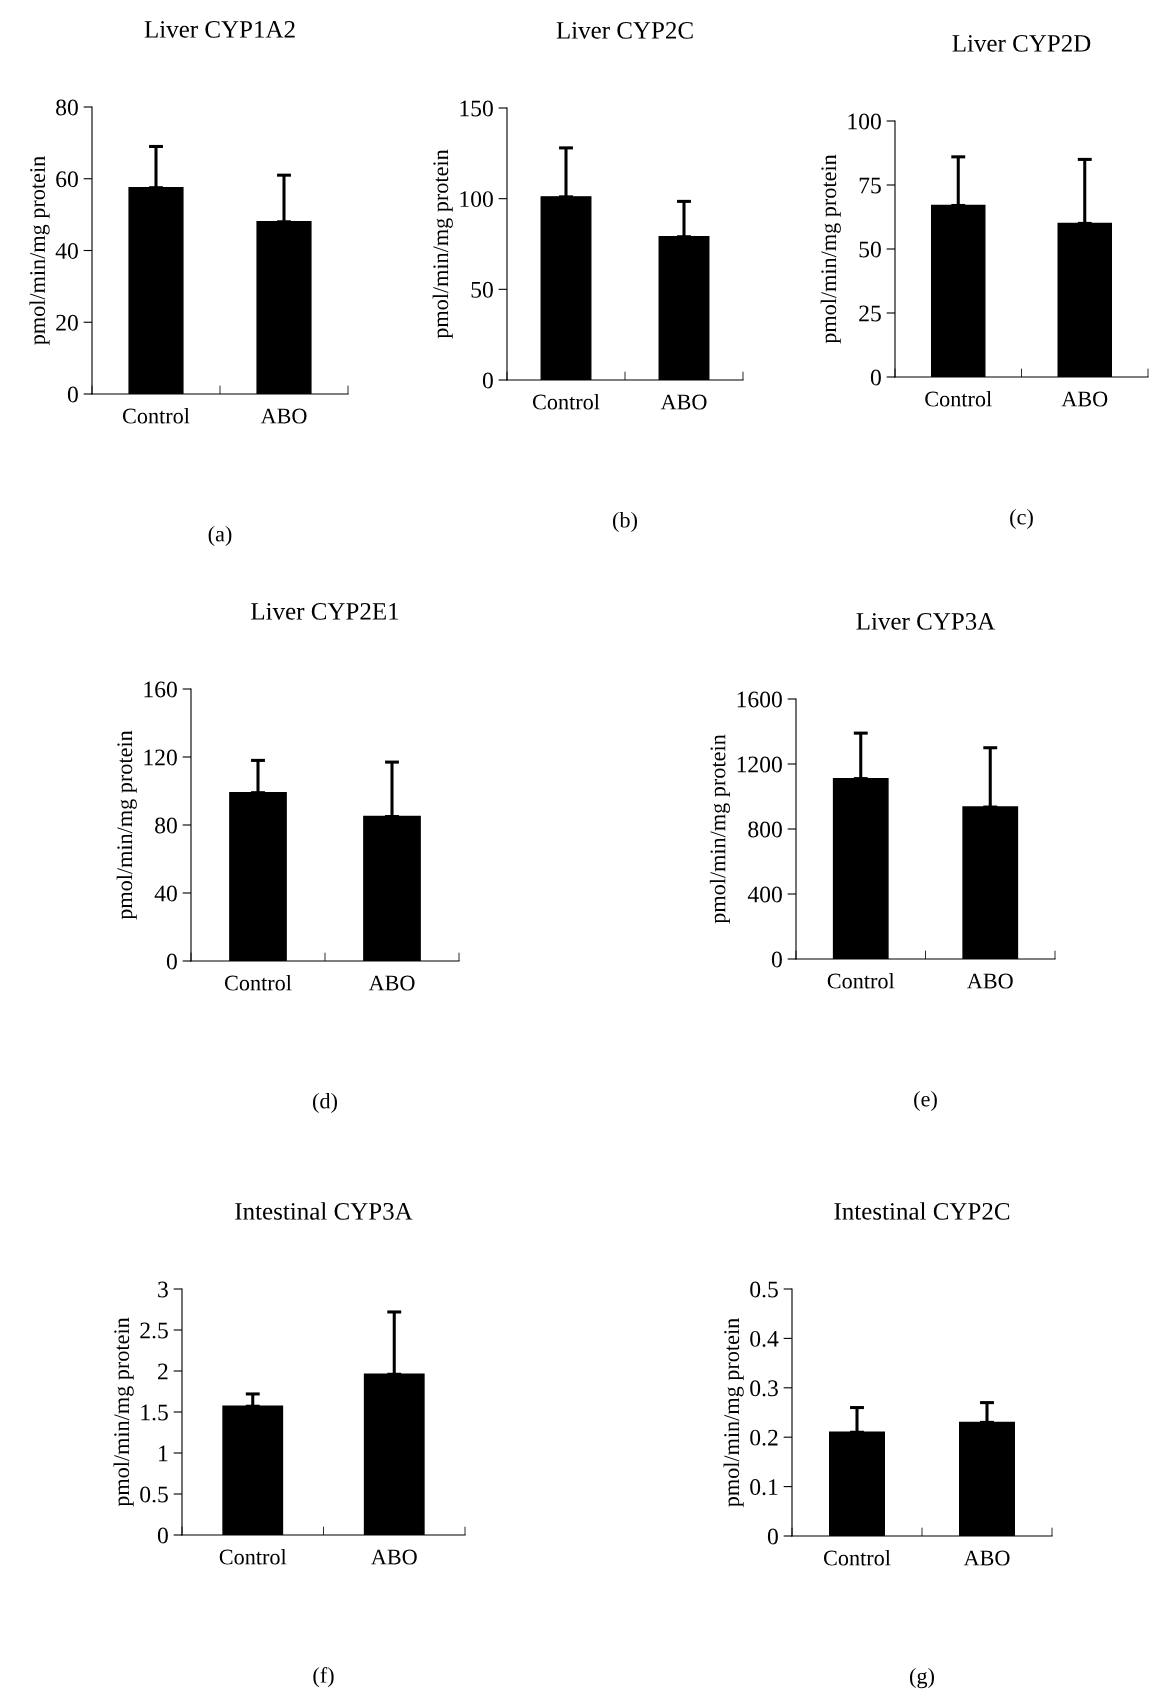  What do you see at coordinates (1021, 519) in the screenshot?
I see `text: (c)` at bounding box center [1021, 519].